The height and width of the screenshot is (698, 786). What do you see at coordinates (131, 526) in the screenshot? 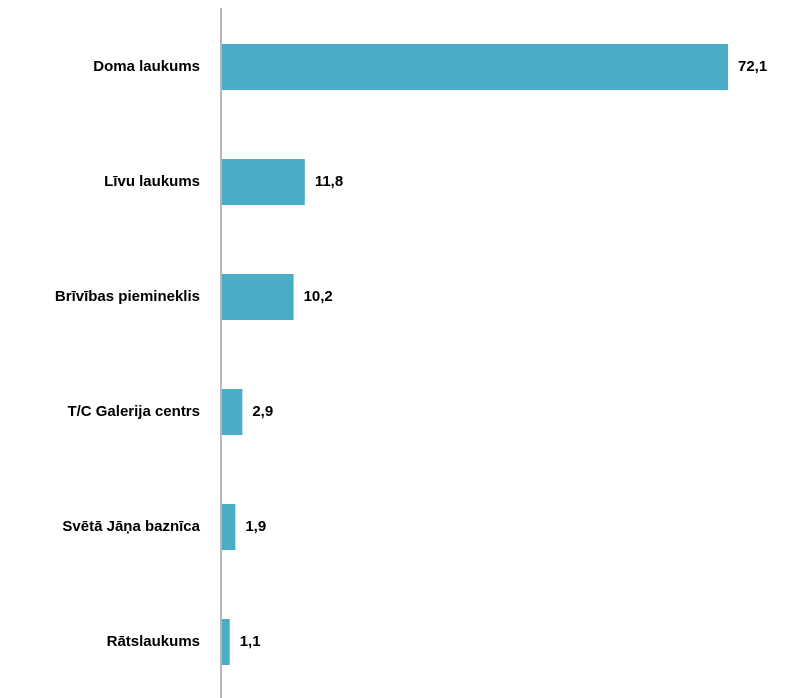
I see `category-label: Svētā Jāņa baznīca` at bounding box center [131, 526].